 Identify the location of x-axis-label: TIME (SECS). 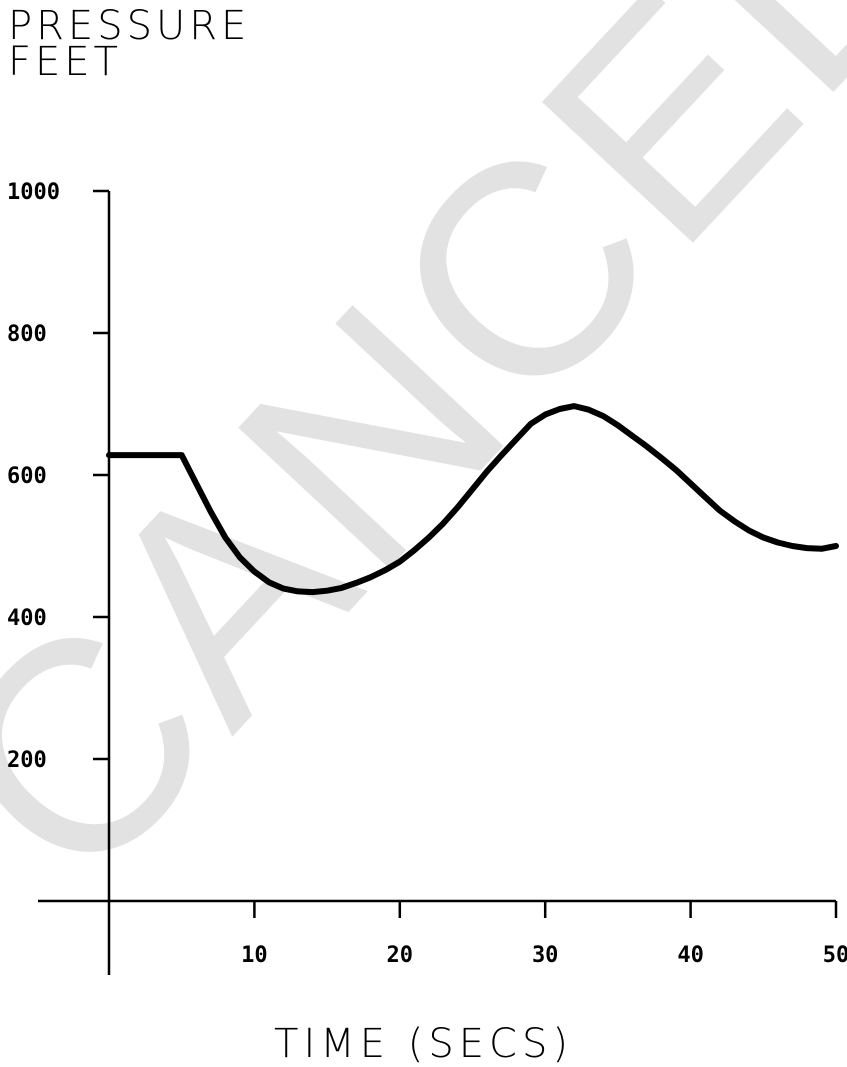
(423, 1044).